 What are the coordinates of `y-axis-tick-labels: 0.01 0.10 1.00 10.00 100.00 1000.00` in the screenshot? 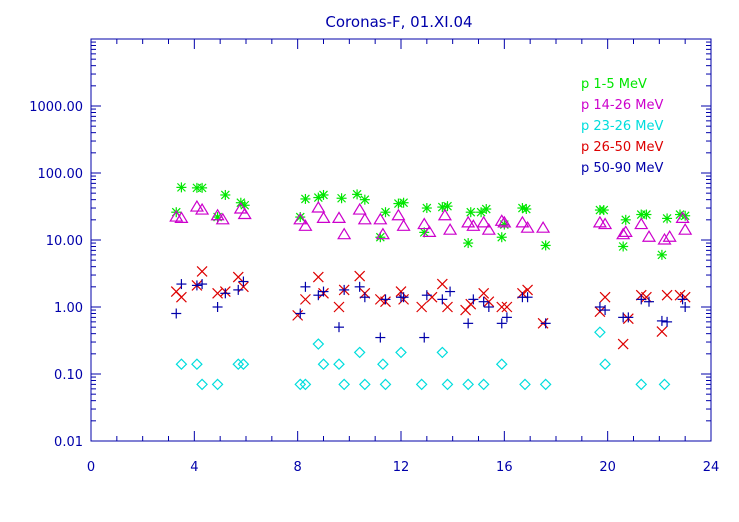 It's located at (56, 275).